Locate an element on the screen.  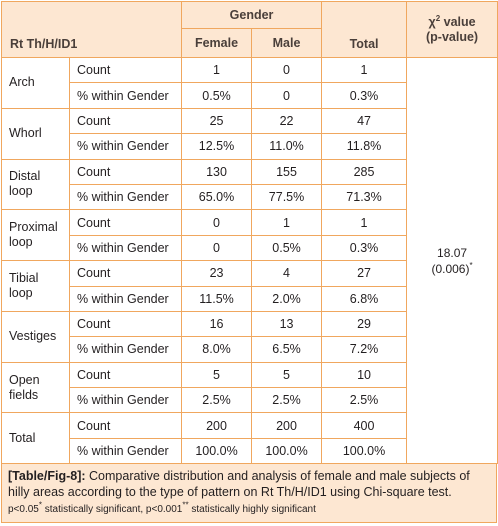
gender-header: Gender is located at coordinates (252, 15).